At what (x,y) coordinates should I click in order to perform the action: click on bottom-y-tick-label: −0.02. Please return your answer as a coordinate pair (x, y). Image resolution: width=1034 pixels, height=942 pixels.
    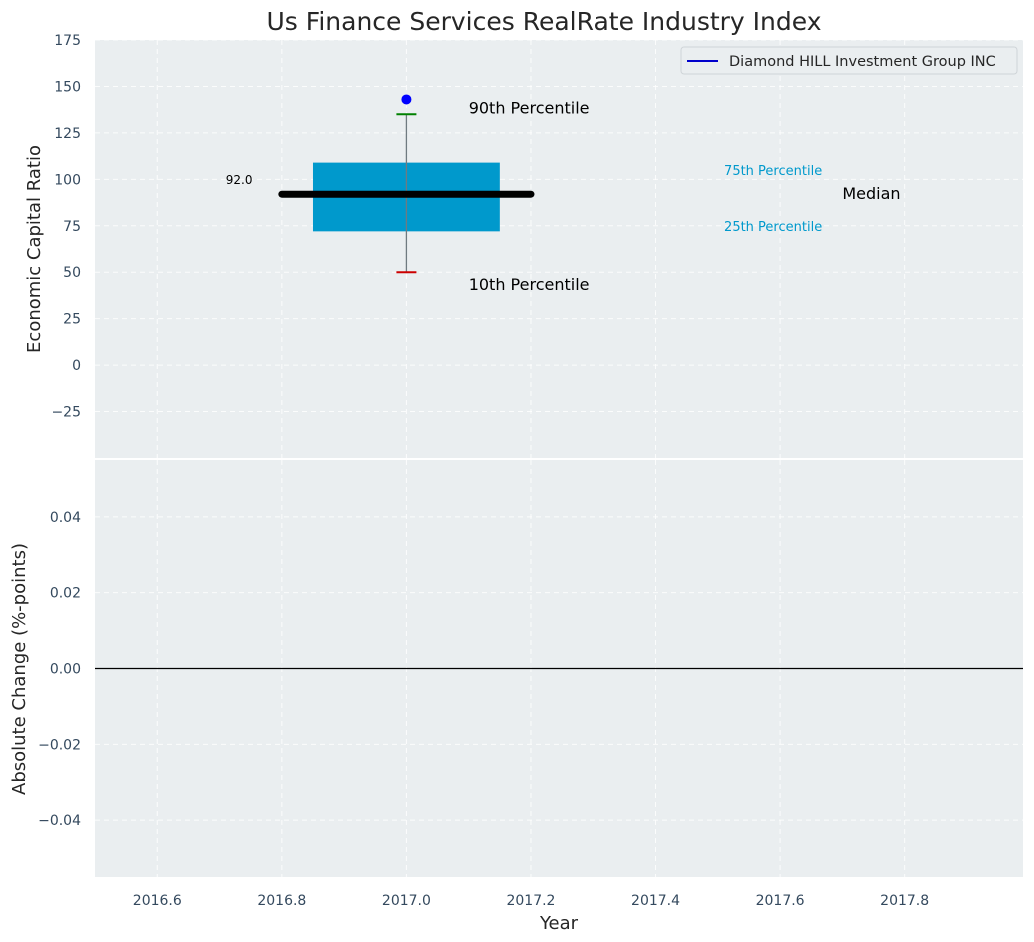
    Looking at the image, I should click on (59, 745).